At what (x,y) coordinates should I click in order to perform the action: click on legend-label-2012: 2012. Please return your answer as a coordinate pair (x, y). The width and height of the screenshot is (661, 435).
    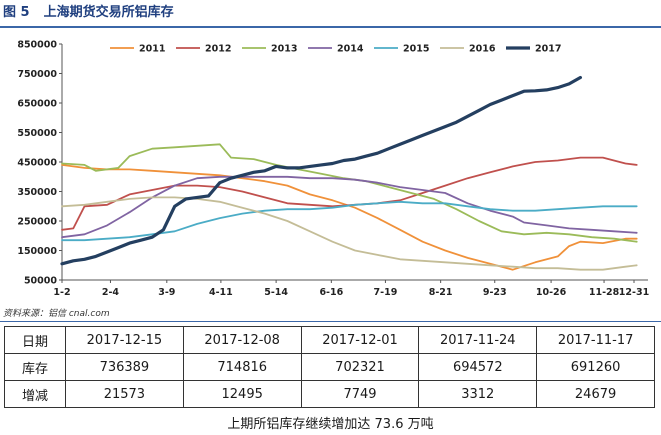
    Looking at the image, I should click on (218, 49).